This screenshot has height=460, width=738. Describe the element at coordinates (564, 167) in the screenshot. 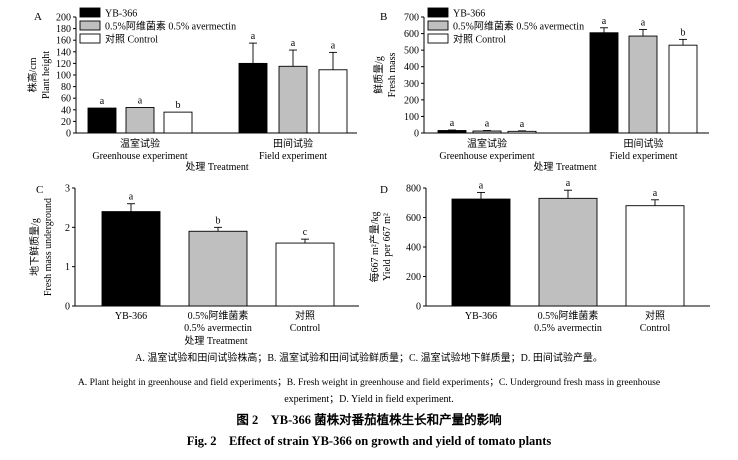

I see `panel-b-xlabel: 处理 Treatment` at that location.